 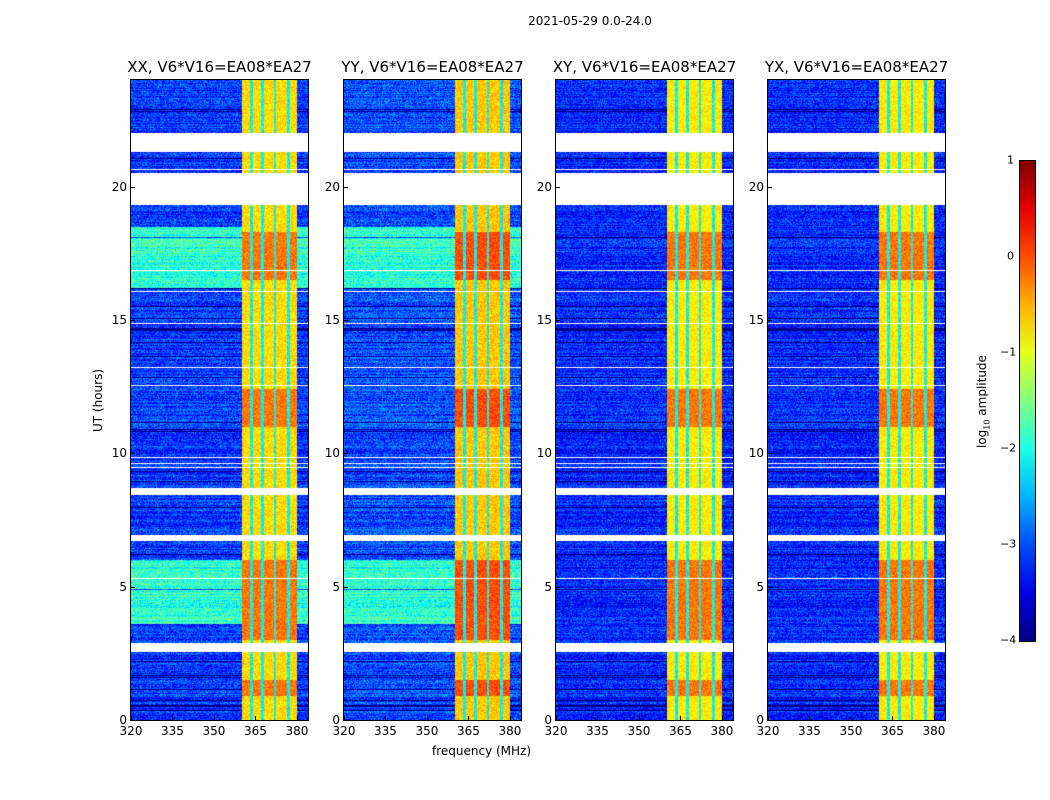 What do you see at coordinates (1008, 640) in the screenshot?
I see `colorbar-tick-label: −4` at bounding box center [1008, 640].